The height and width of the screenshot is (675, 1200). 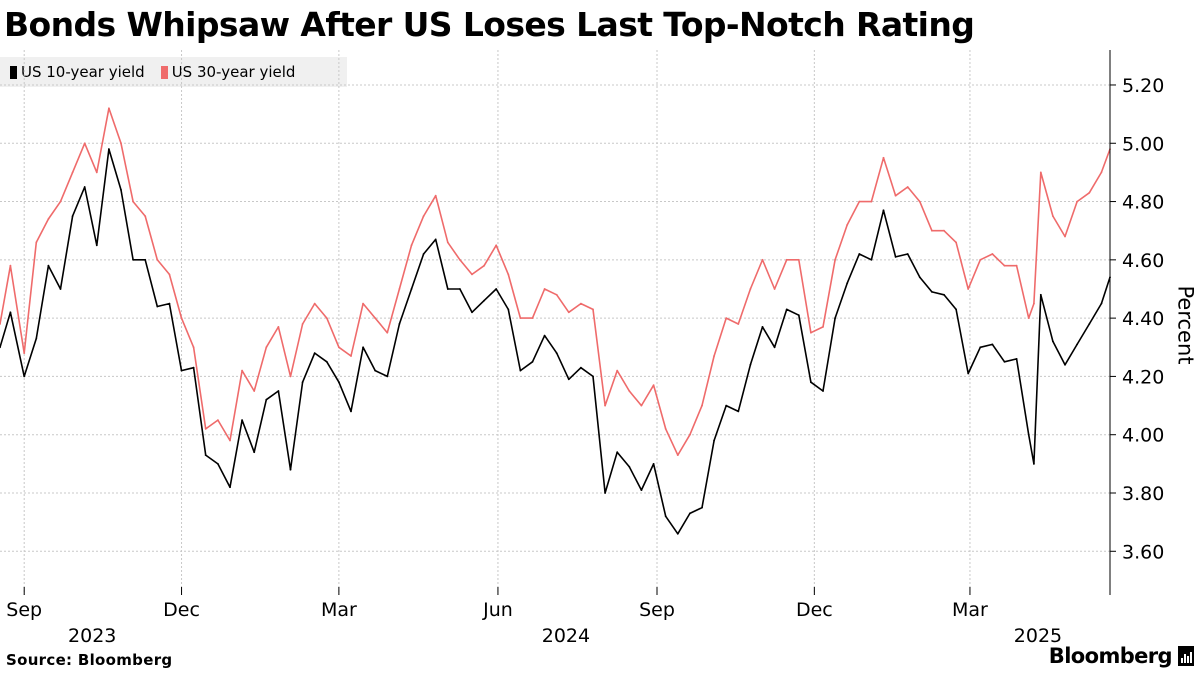 I want to click on legend-item-10y: US 10-year yield, so click(x=77, y=72).